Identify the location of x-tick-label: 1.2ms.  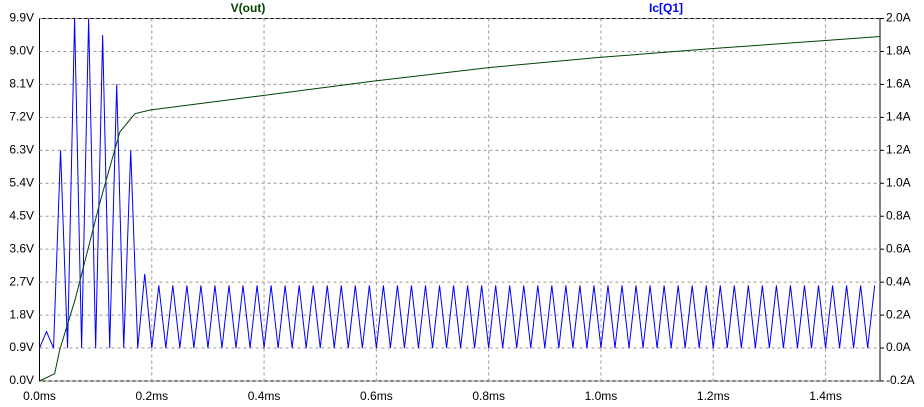
(713, 396).